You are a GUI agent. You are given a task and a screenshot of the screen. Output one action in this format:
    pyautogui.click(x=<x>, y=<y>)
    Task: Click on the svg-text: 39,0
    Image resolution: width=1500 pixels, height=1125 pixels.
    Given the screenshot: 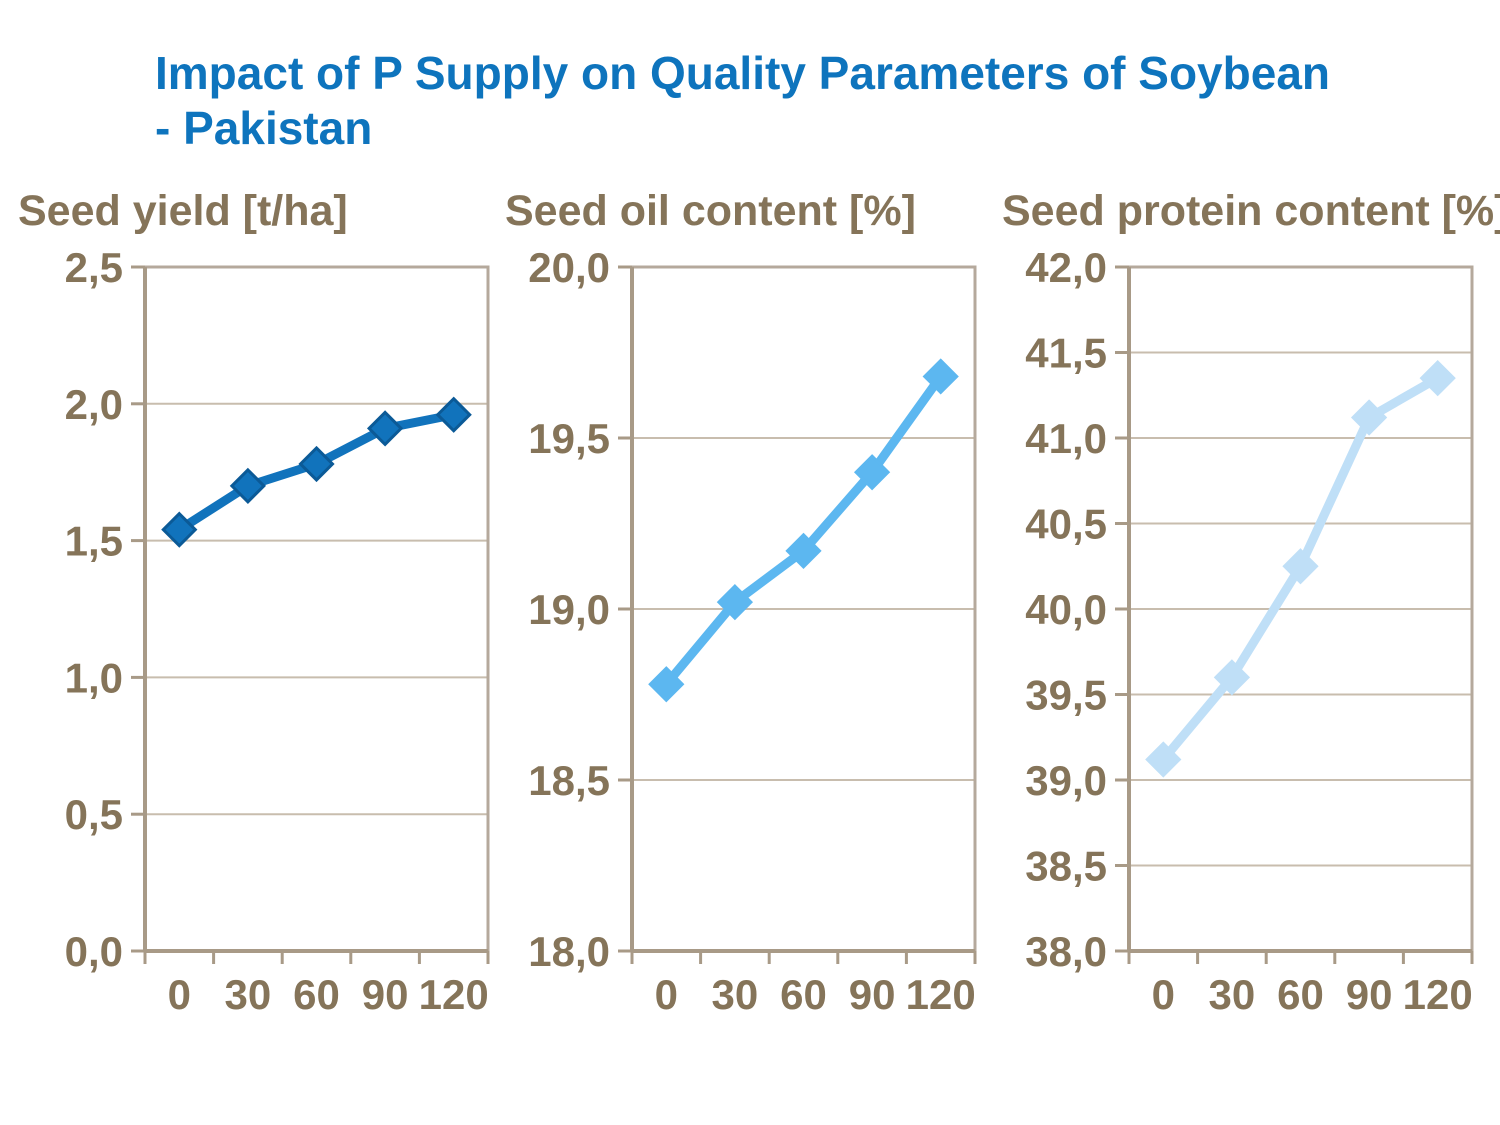 What is the action you would take?
    pyautogui.click(x=1066, y=780)
    